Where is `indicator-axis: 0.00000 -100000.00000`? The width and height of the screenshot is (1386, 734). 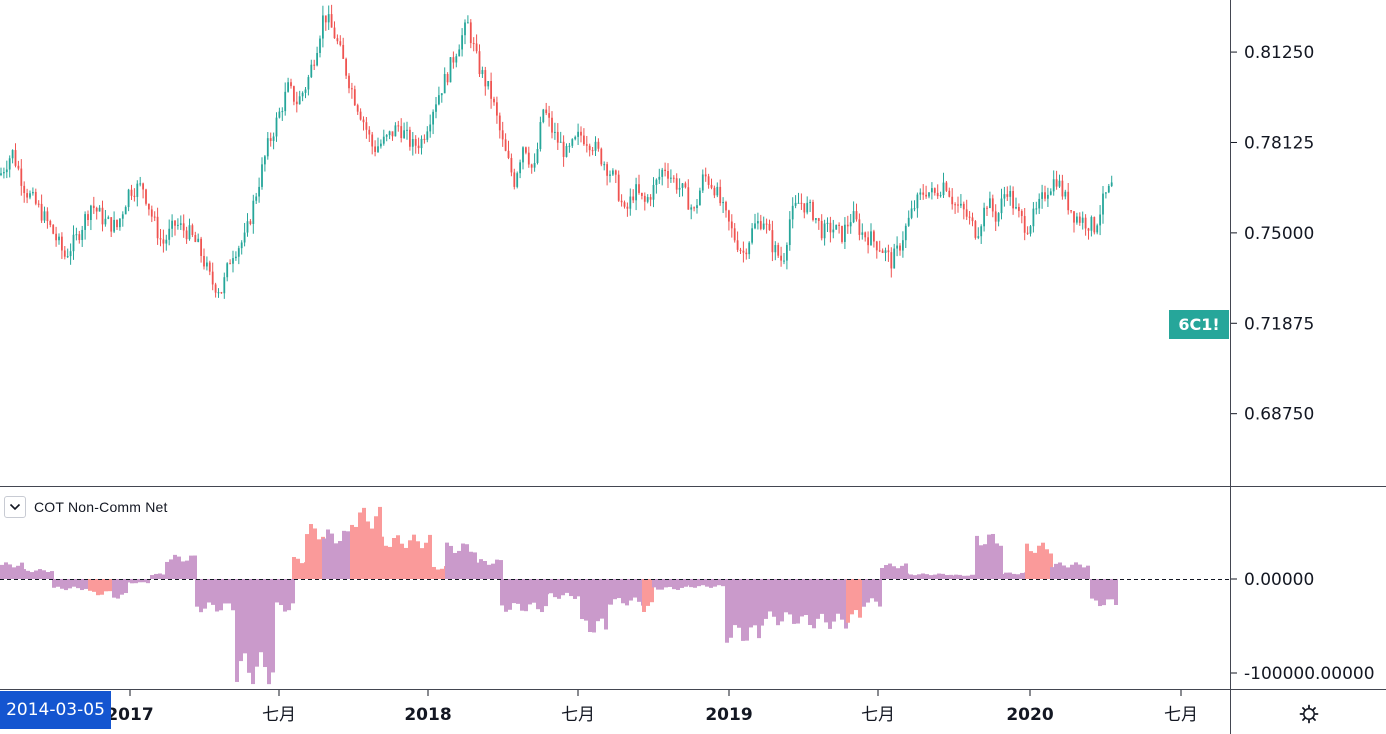 indicator-axis: 0.00000 -100000.00000 is located at coordinates (1303, 627).